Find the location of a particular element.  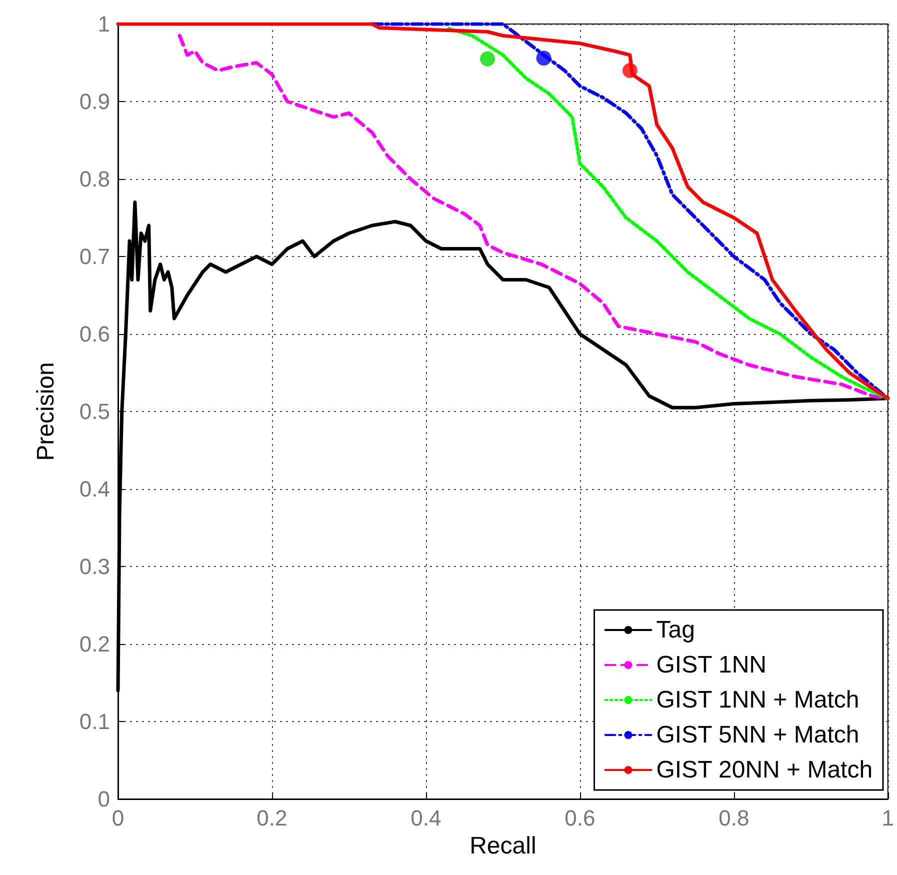

y-axis-title: Precision is located at coordinates (46, 411).